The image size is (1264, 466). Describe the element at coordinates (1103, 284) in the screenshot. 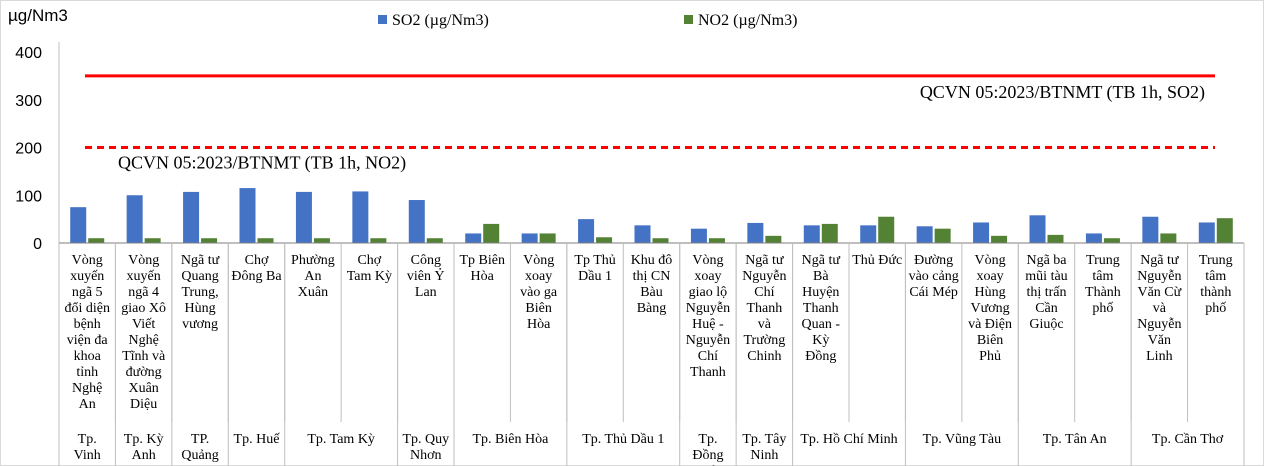

I see `category-label: Trung tâm Thành phố` at that location.